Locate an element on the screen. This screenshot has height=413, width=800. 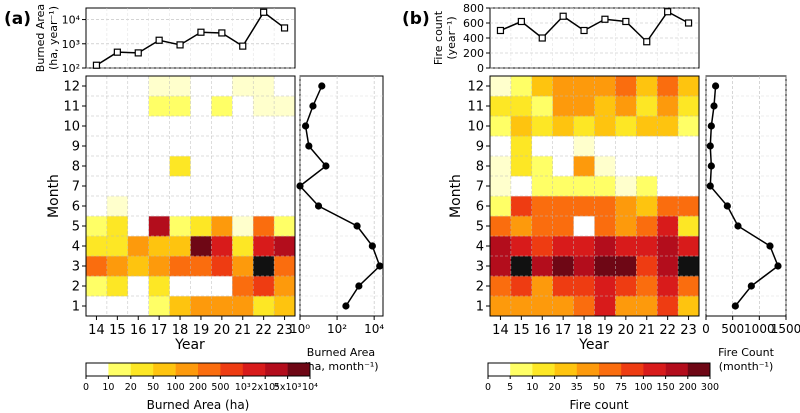
b-heat-xticks: 14 15 16 17 18 19 20 21 22 23 is located at coordinates (594, 327).